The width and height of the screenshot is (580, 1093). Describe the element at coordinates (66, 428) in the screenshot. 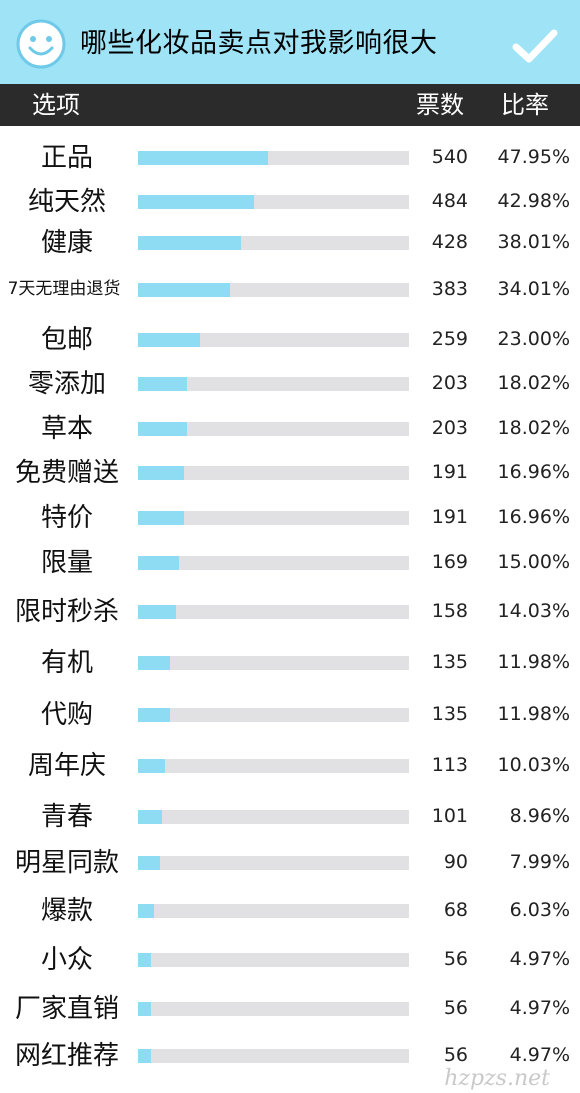

I see `category-label: 草本` at that location.